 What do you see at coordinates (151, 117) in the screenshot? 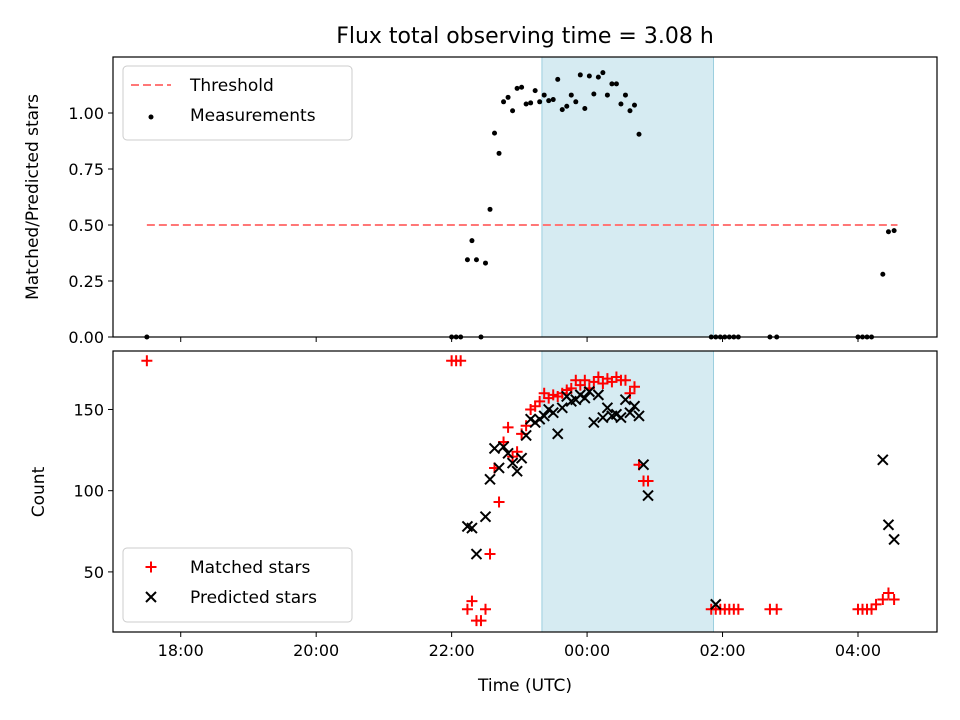
I see `legend-dot-icon` at bounding box center [151, 117].